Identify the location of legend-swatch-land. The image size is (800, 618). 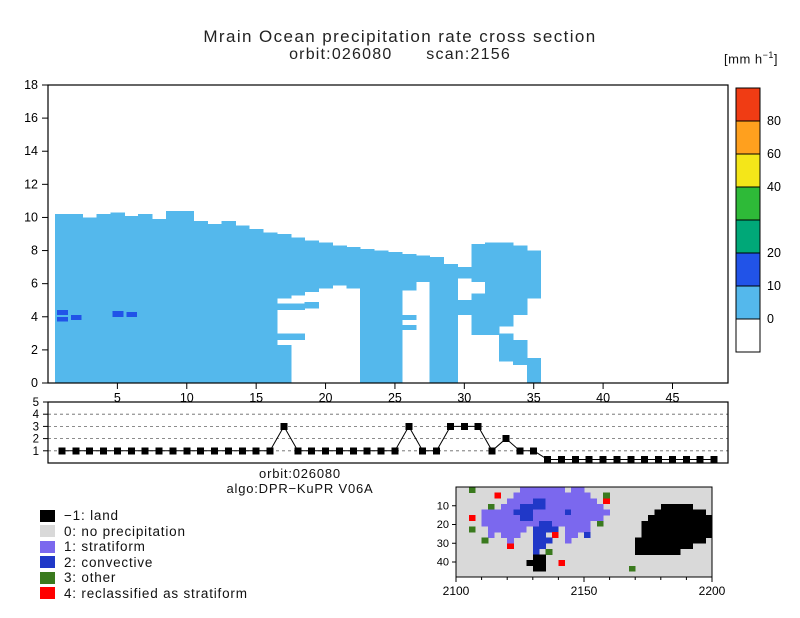
(47, 515).